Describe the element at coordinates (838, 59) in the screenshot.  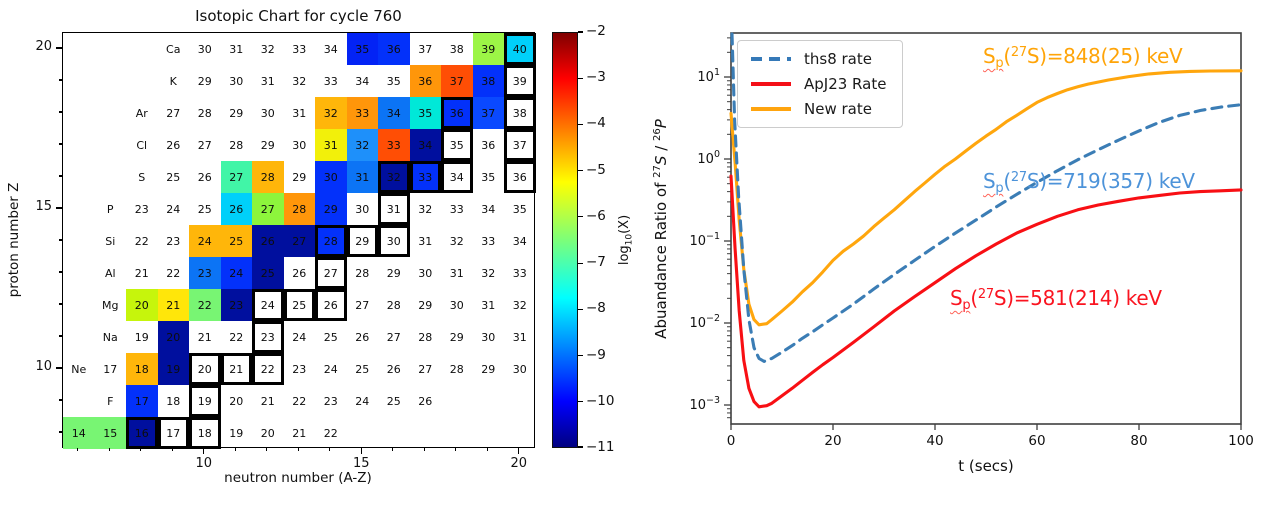
I see `legend-label: ths8 rate` at that location.